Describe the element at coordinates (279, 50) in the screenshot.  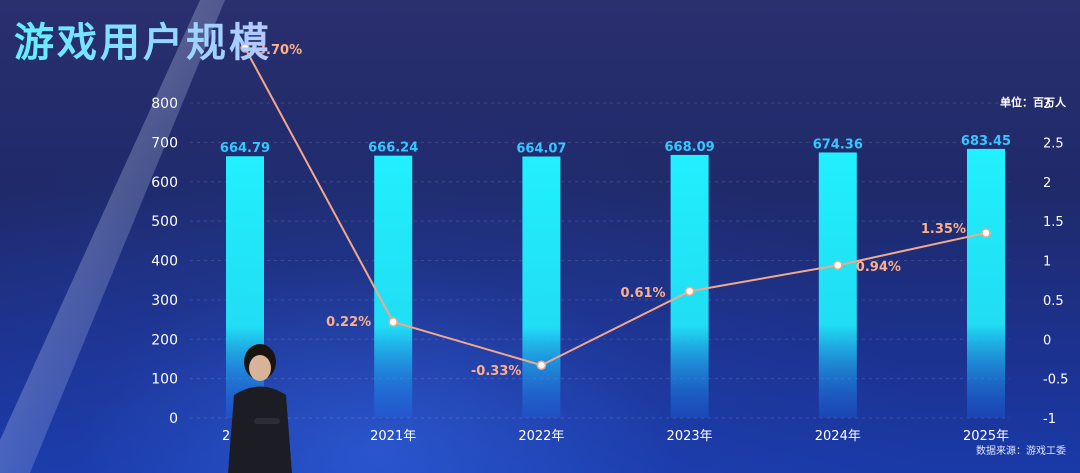
I see `growth-value-label: 3.70%` at that location.